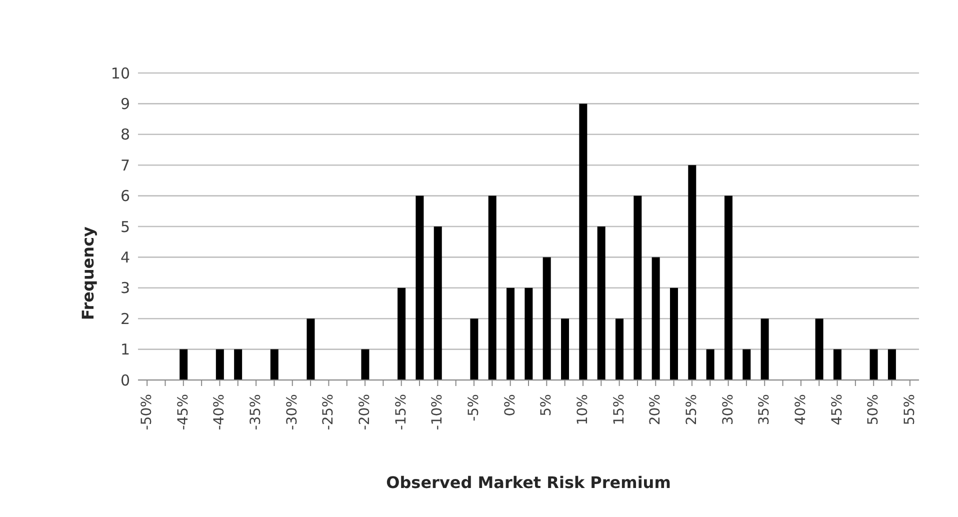 This screenshot has width=958, height=517. I want to click on x-tick-label: -25%, so click(328, 412).